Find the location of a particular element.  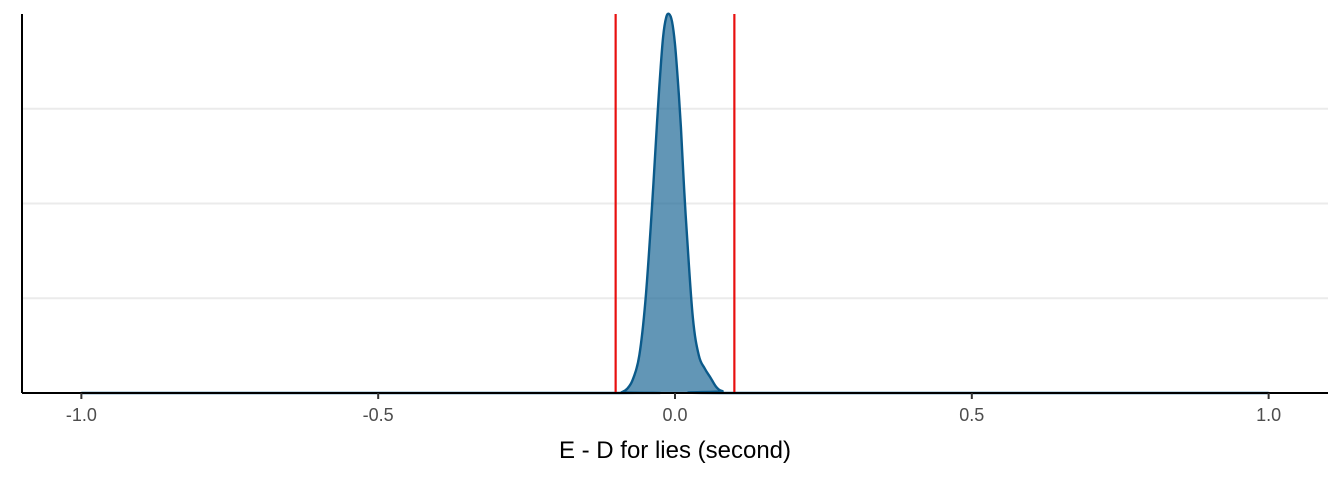

reference-lines is located at coordinates (675, 203).